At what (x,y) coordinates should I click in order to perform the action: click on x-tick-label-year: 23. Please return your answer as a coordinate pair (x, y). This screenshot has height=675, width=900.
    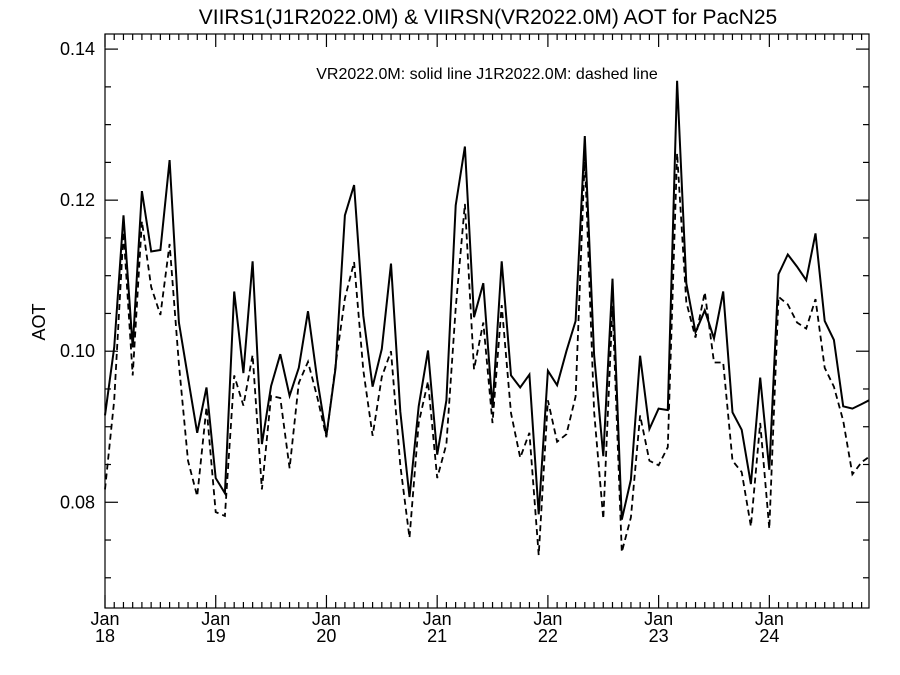
    Looking at the image, I should click on (659, 636).